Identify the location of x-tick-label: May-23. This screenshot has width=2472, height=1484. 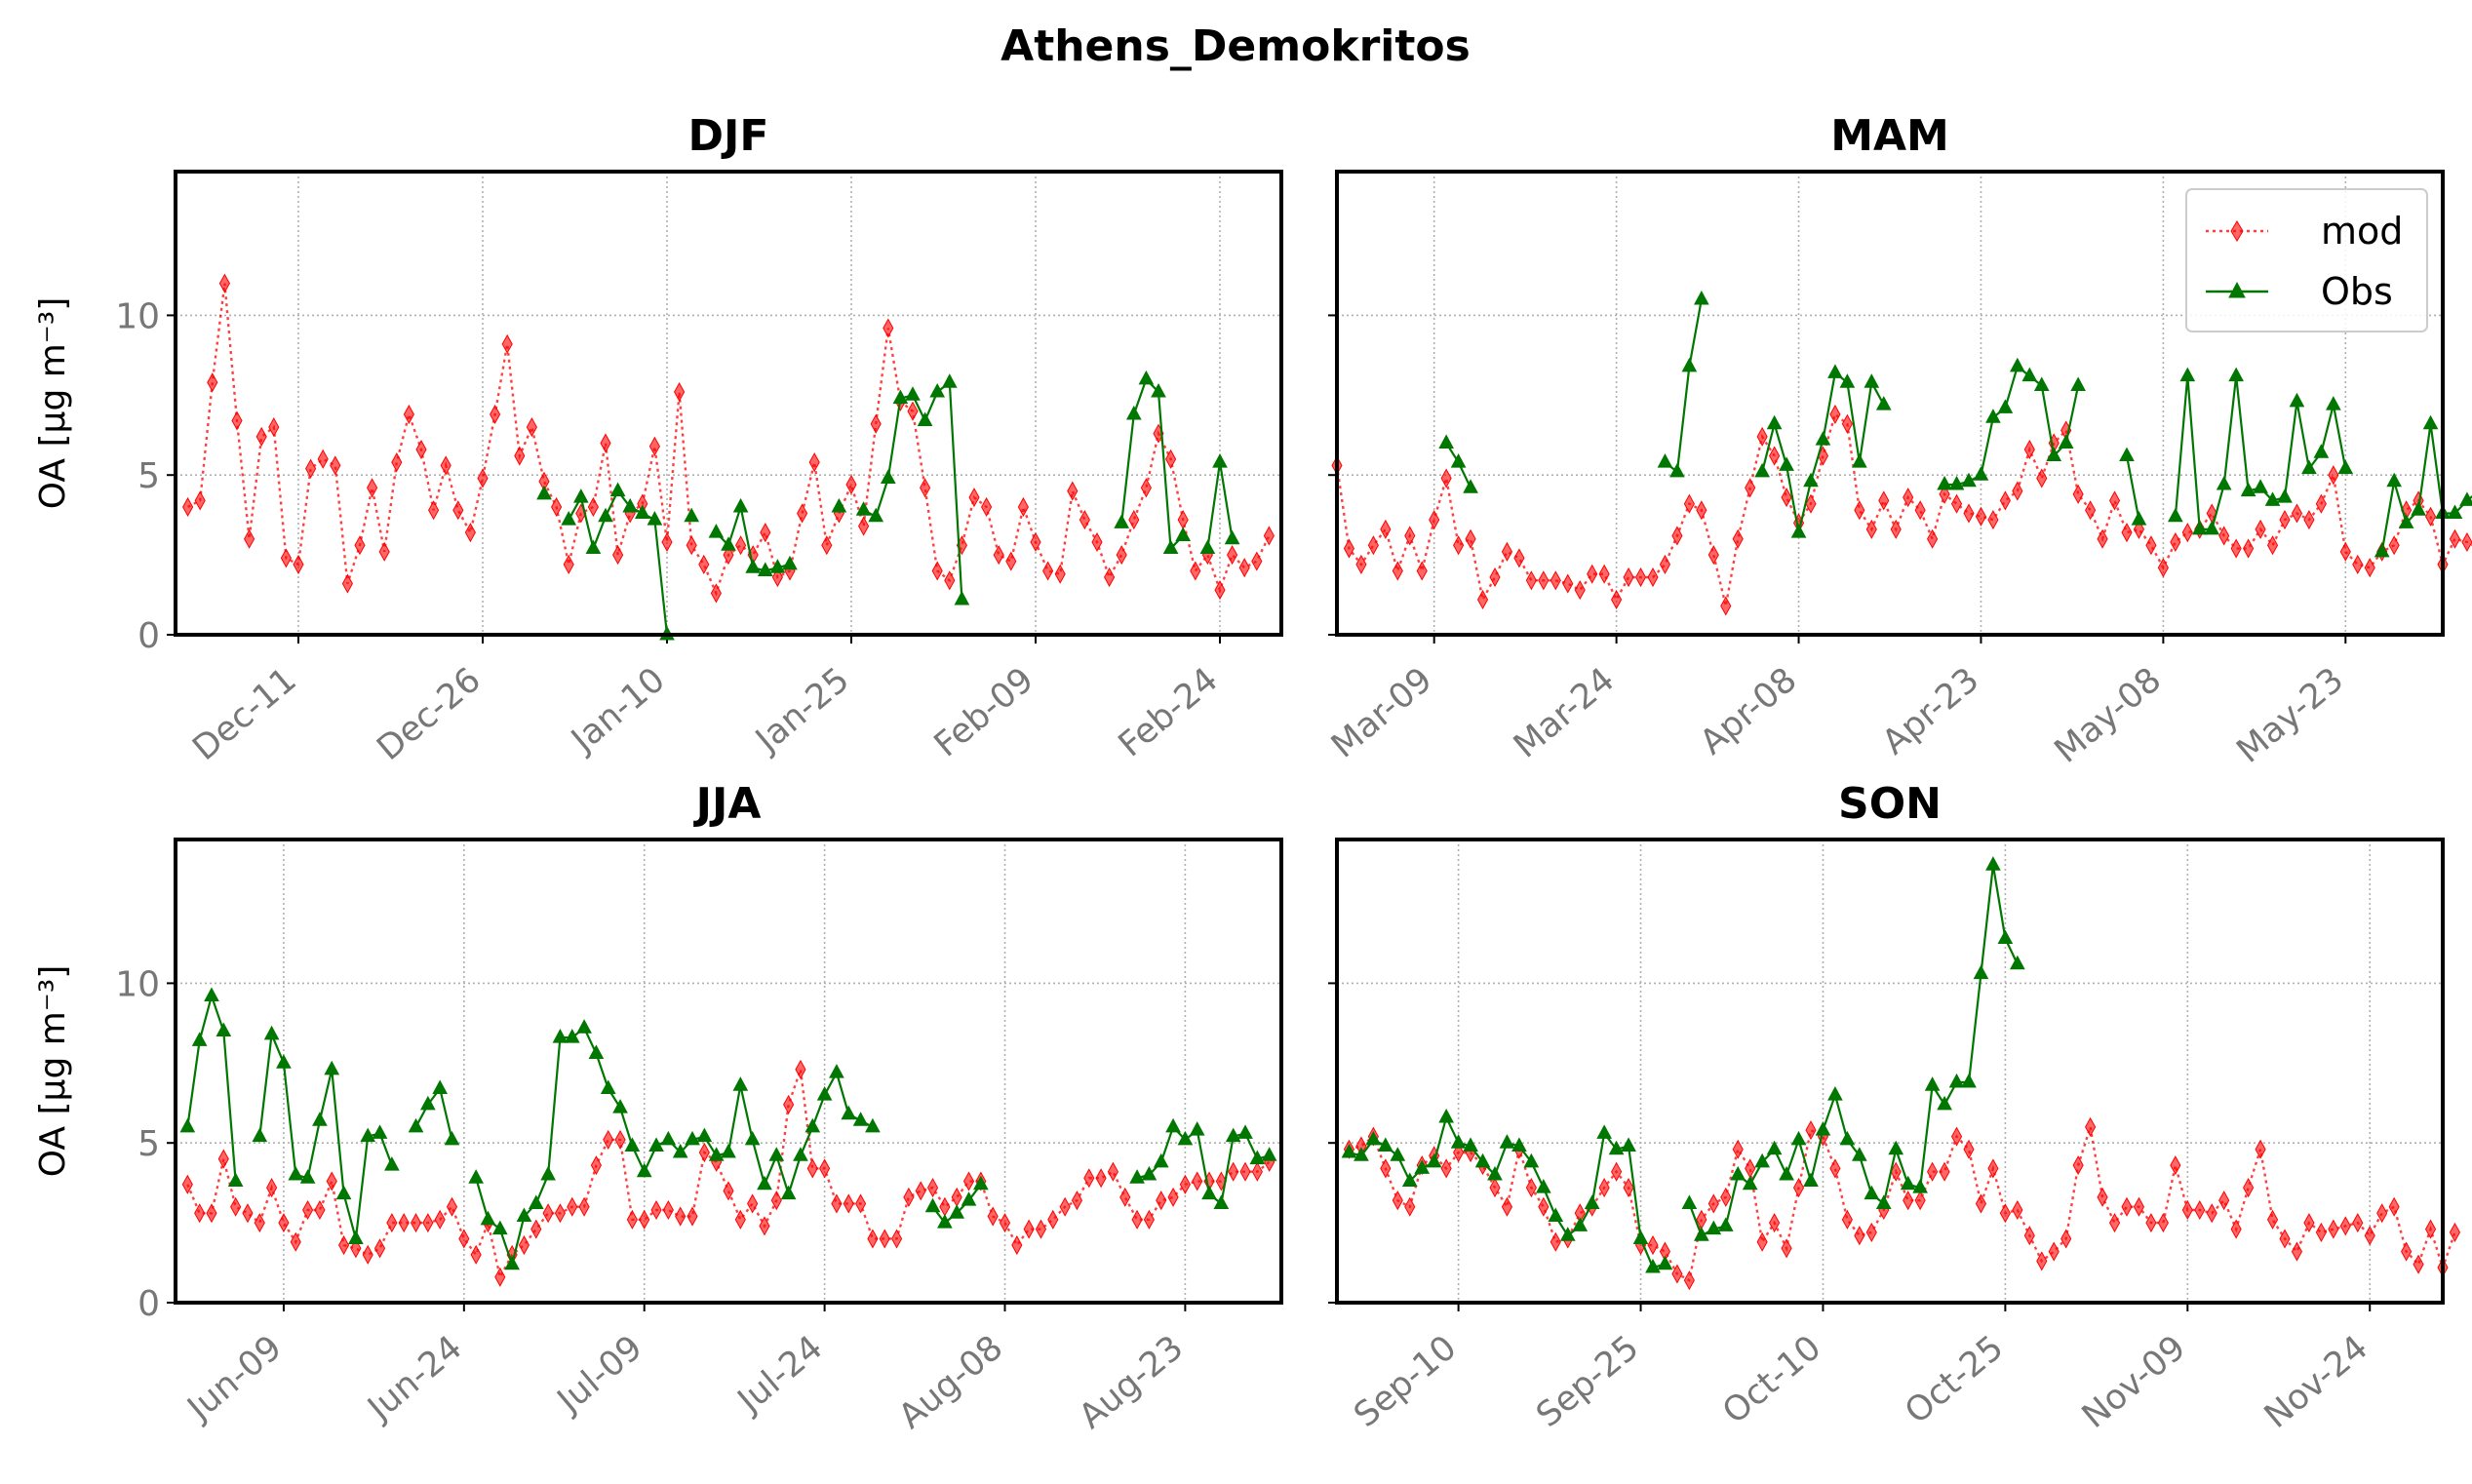
(2290, 715).